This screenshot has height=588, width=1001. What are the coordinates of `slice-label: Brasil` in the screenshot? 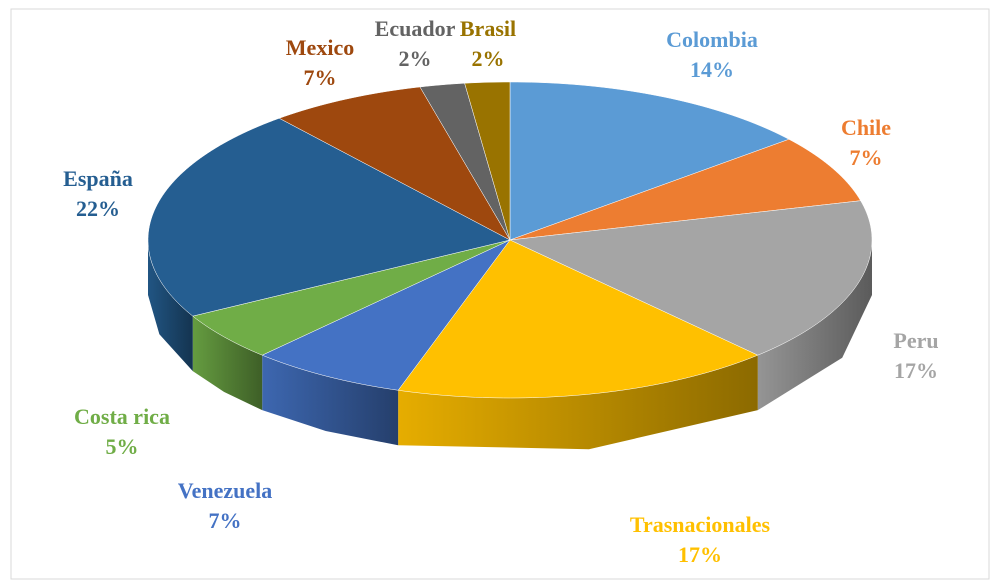 It's located at (488, 28).